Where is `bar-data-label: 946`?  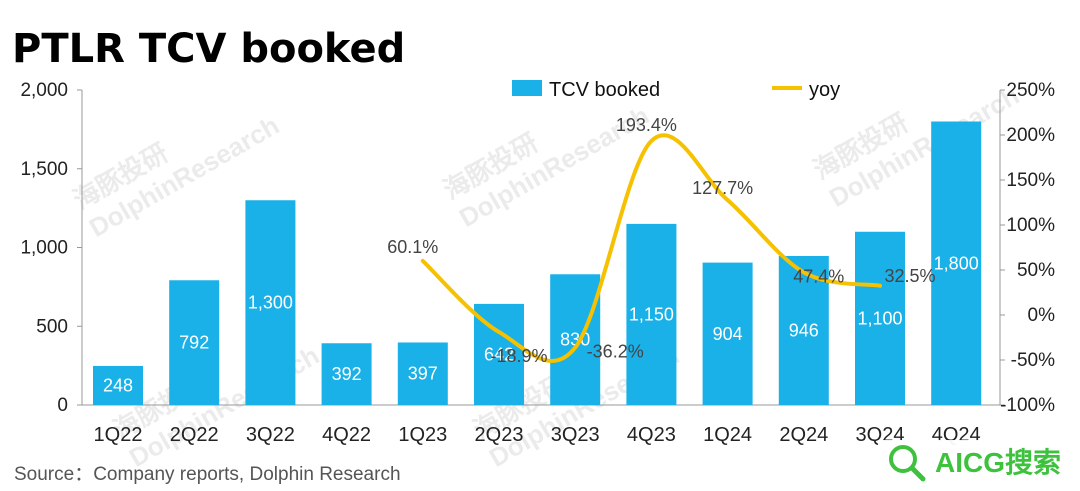
bar-data-label: 946 is located at coordinates (804, 331).